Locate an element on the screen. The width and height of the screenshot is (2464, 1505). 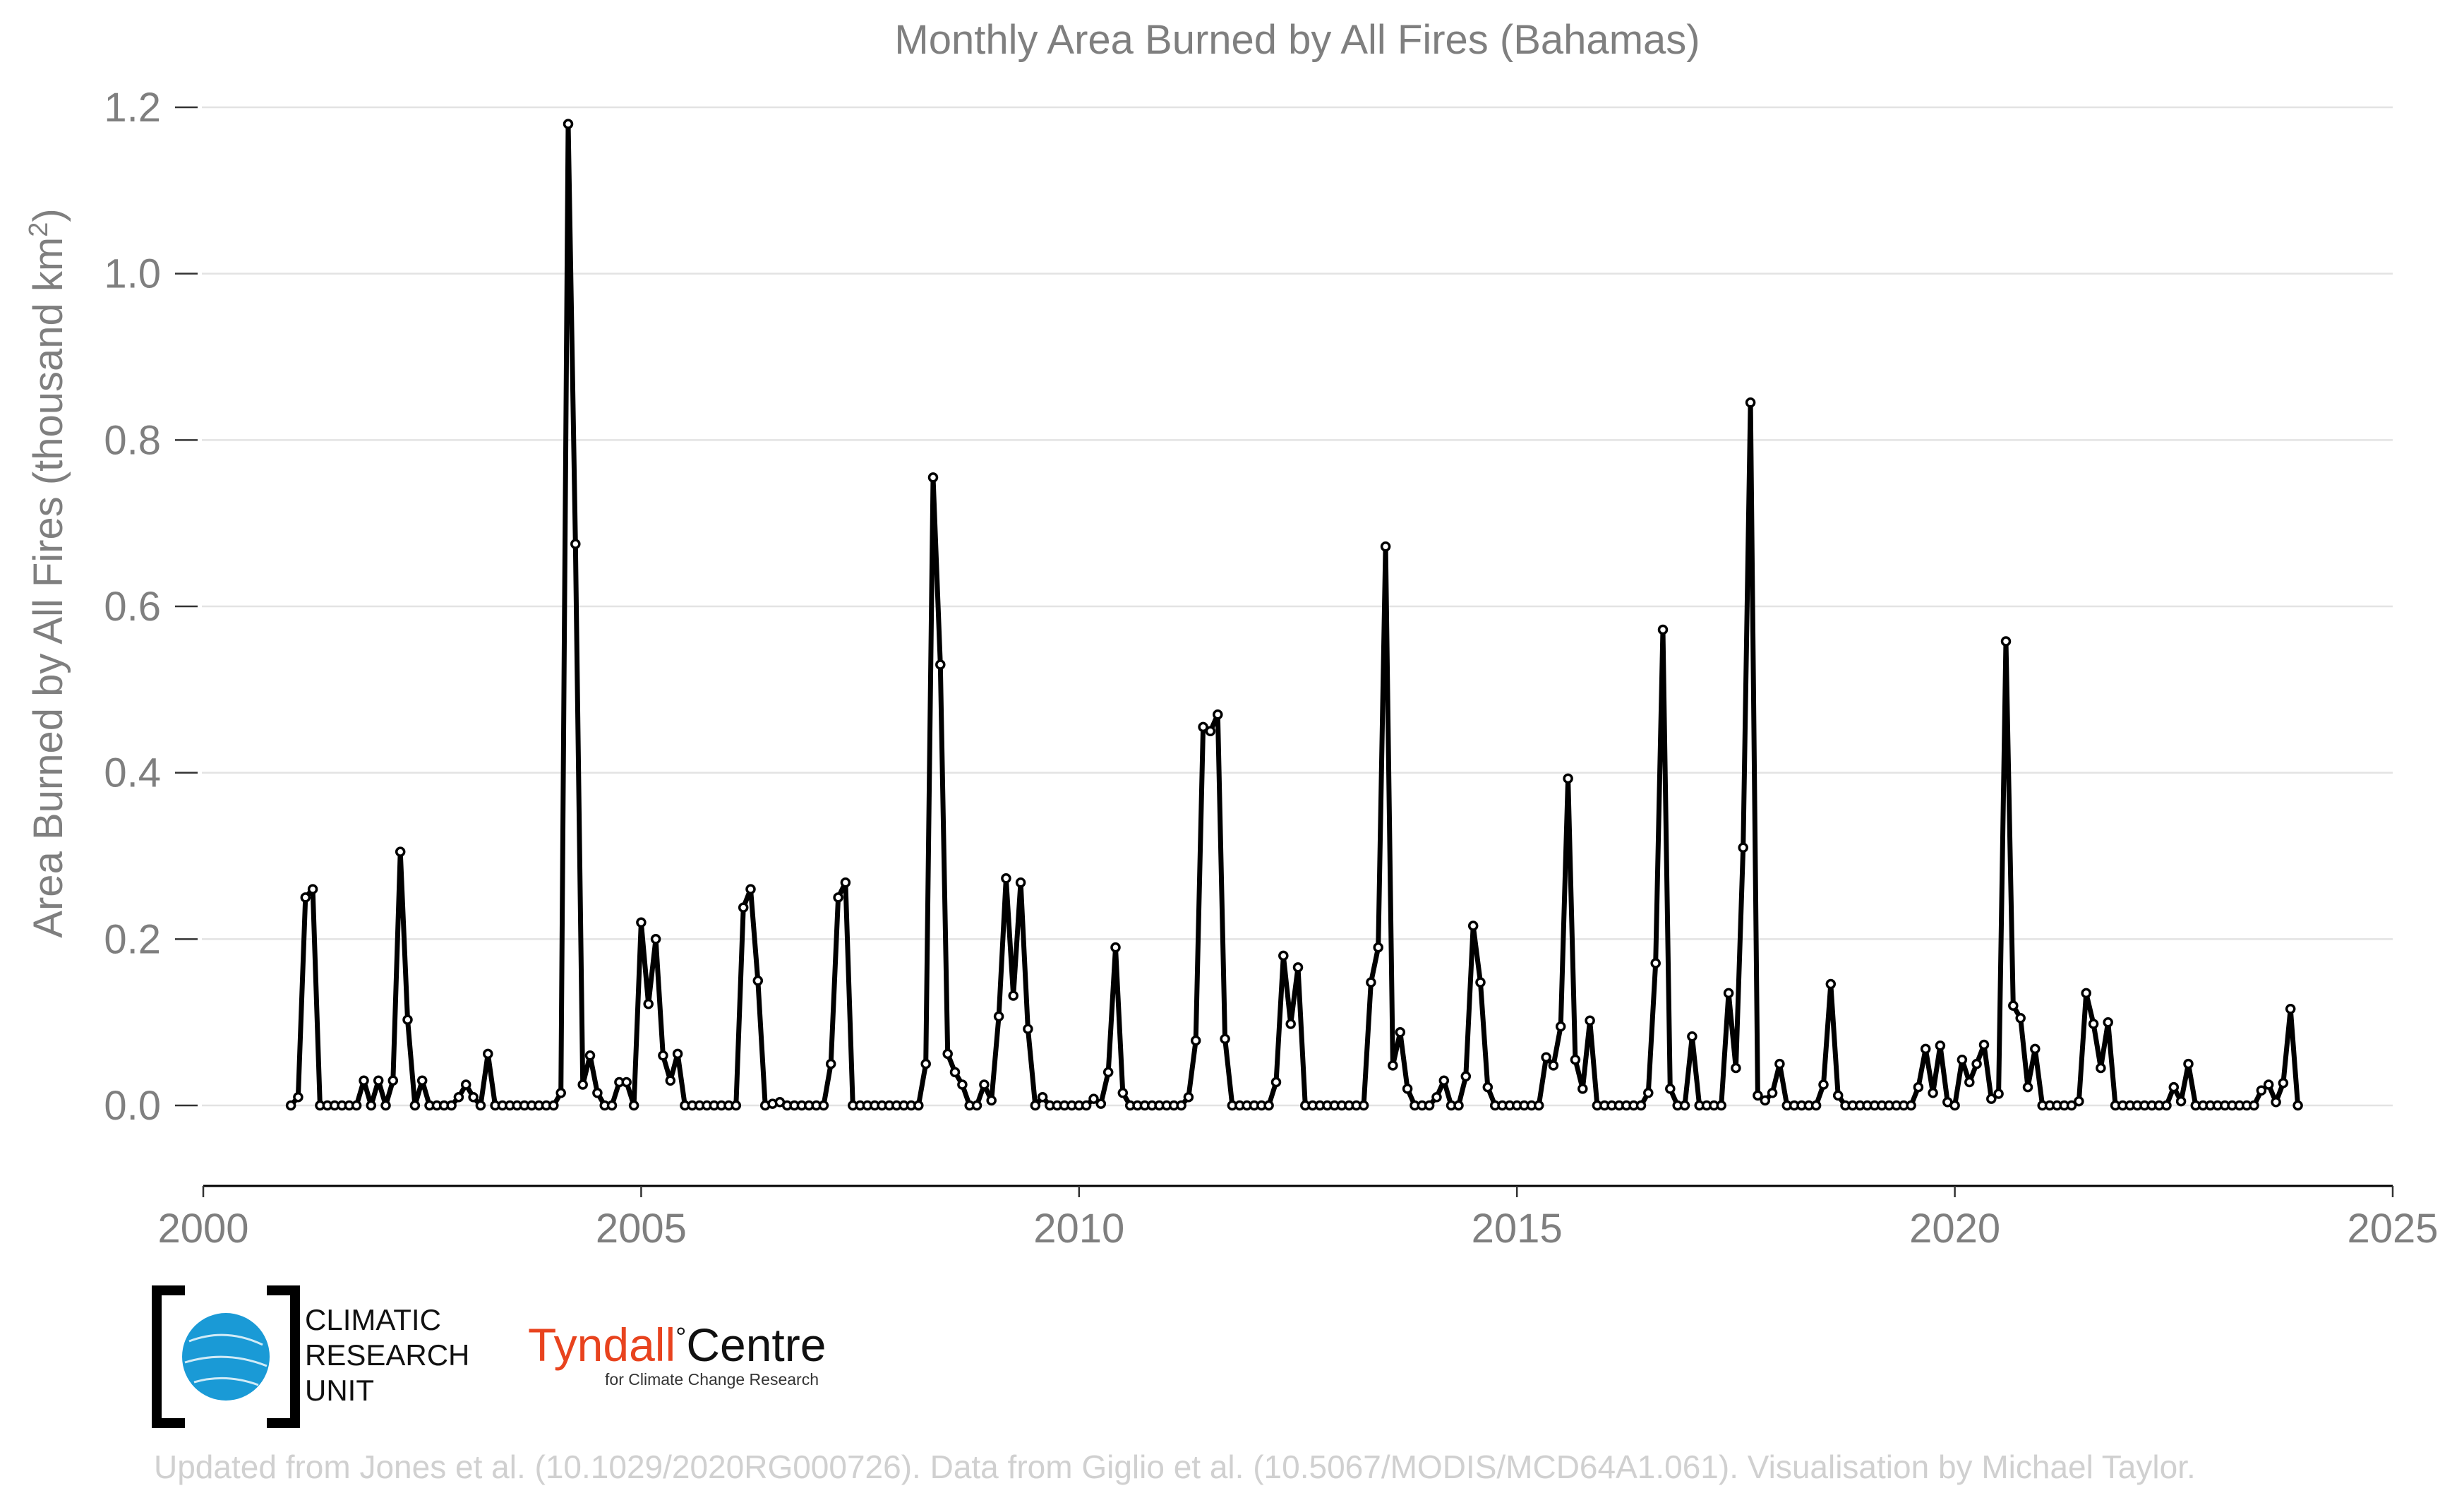
y-tick-label: 0.0 is located at coordinates (132, 1106).